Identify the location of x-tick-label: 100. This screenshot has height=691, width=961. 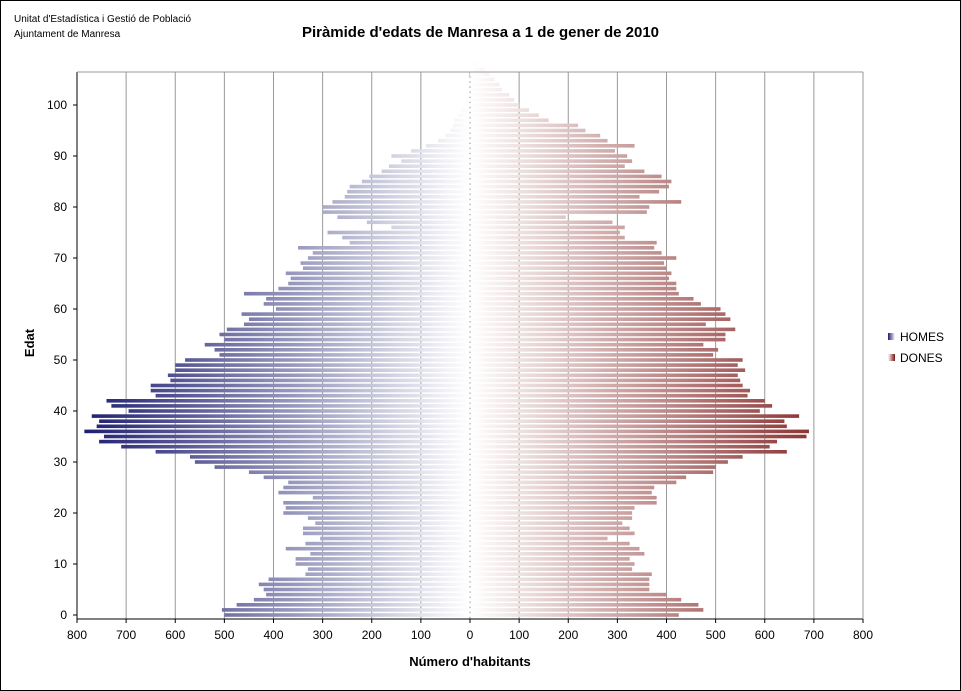
(421, 635).